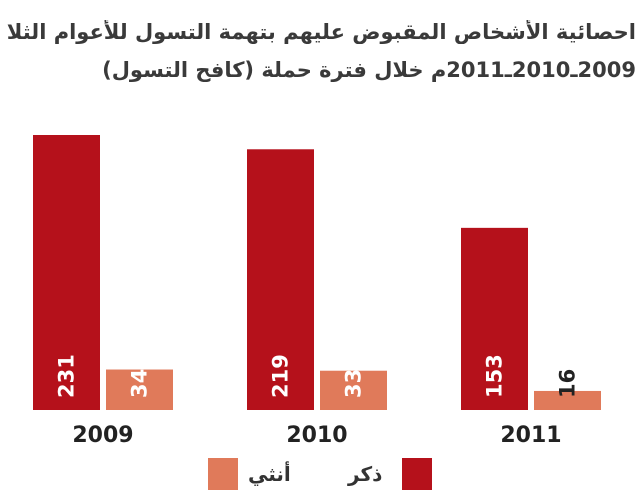 Image resolution: width=640 pixels, height=500 pixels. Describe the element at coordinates (567, 400) in the screenshot. I see `bar-female-2011` at that location.